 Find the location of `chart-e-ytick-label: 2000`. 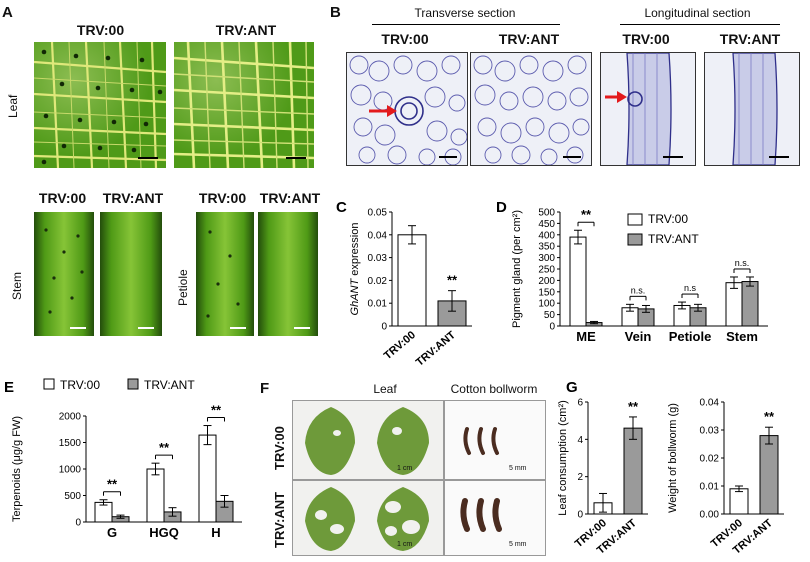

chart-e-ytick-label: 2000 is located at coordinates (70, 417).